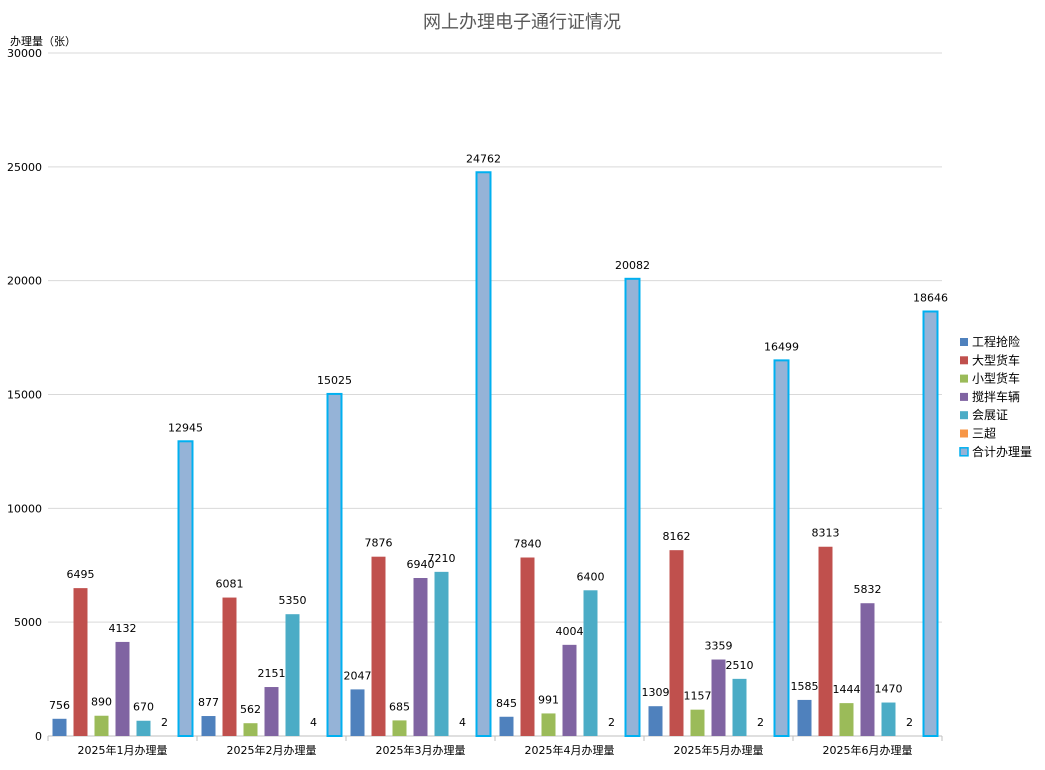 The height and width of the screenshot is (770, 1045). Describe the element at coordinates (43, 41) in the screenshot. I see `y-axis-label: 办理量（张）` at that location.